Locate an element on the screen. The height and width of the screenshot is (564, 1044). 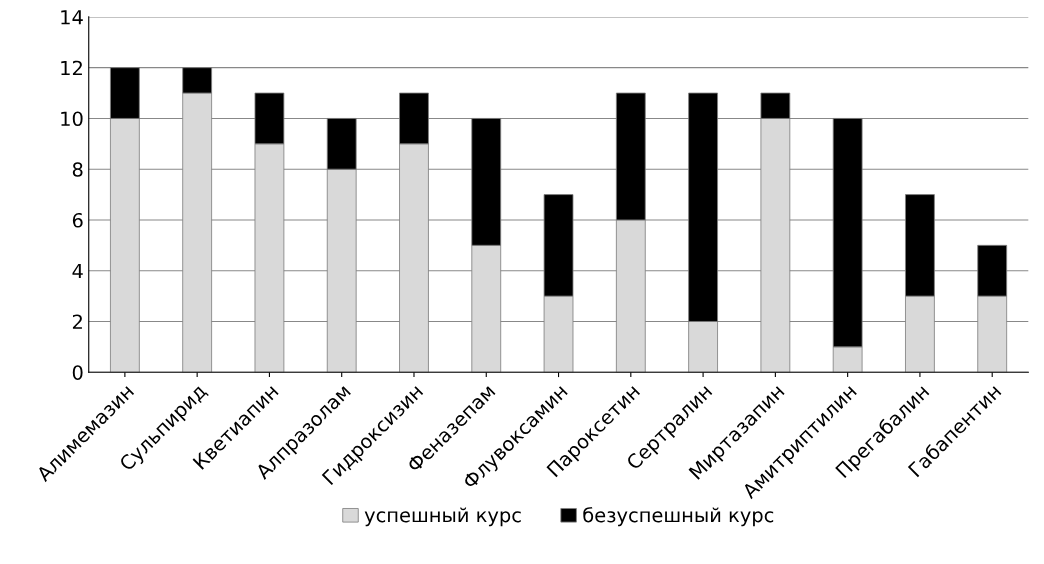
y-tick-label: 14 is located at coordinates (72, 17).